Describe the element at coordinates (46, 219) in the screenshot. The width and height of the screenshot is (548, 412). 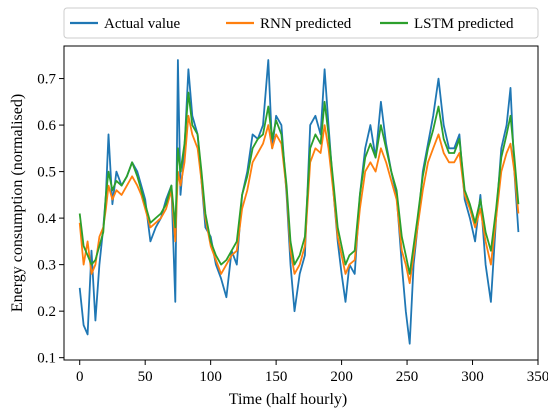
I see `y-tick-label: 0.4` at that location.